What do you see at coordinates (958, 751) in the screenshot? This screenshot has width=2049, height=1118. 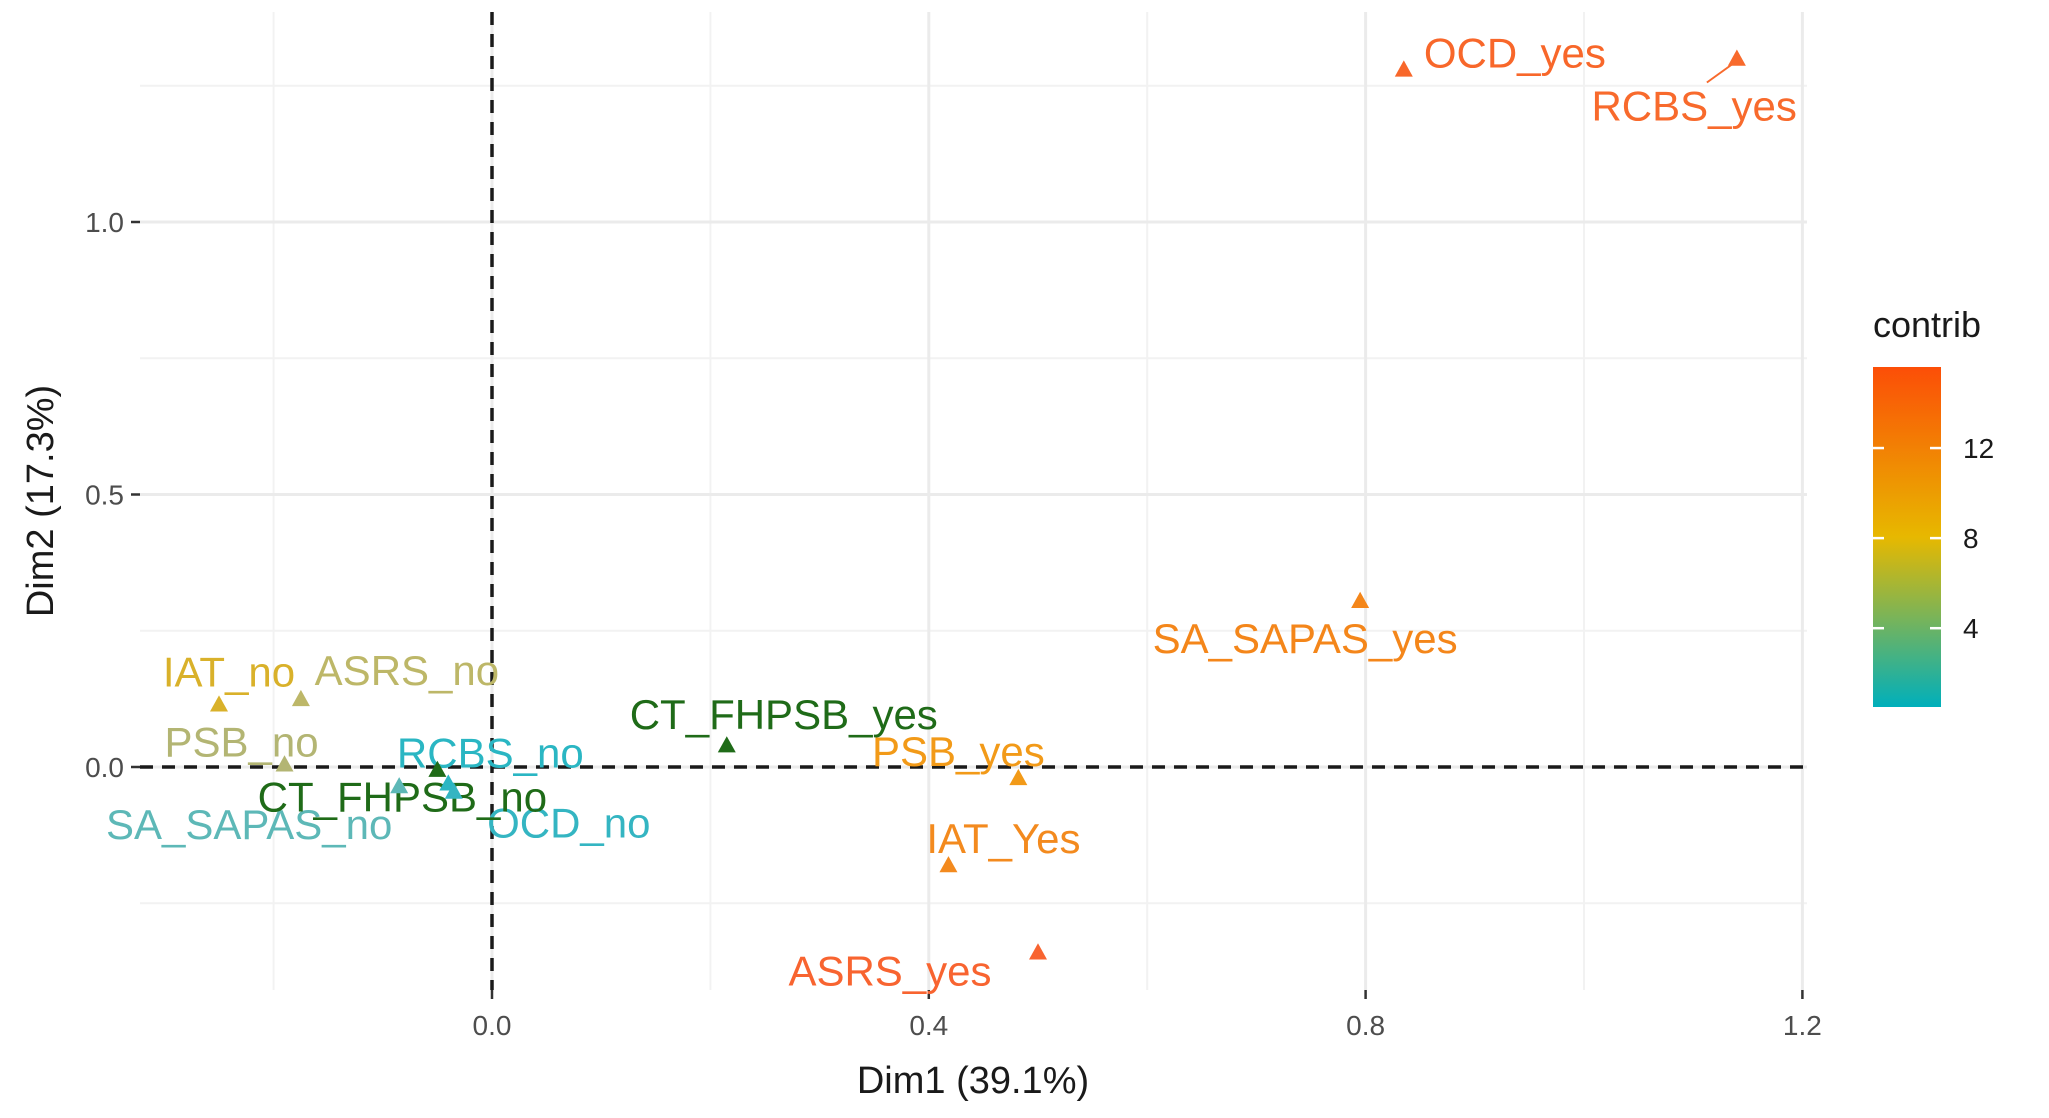 I see `point-label-psb-yes: PSB_yes` at bounding box center [958, 751].